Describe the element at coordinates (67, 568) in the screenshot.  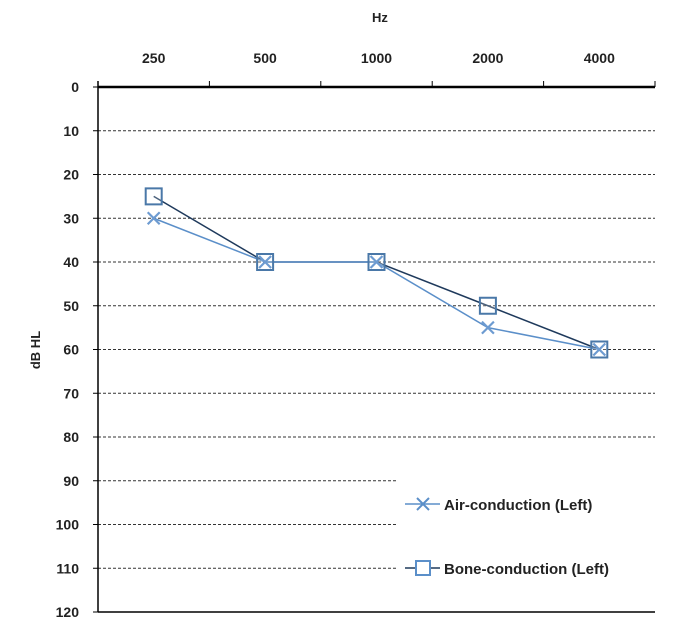
I see `y-tick-label: 110` at that location.